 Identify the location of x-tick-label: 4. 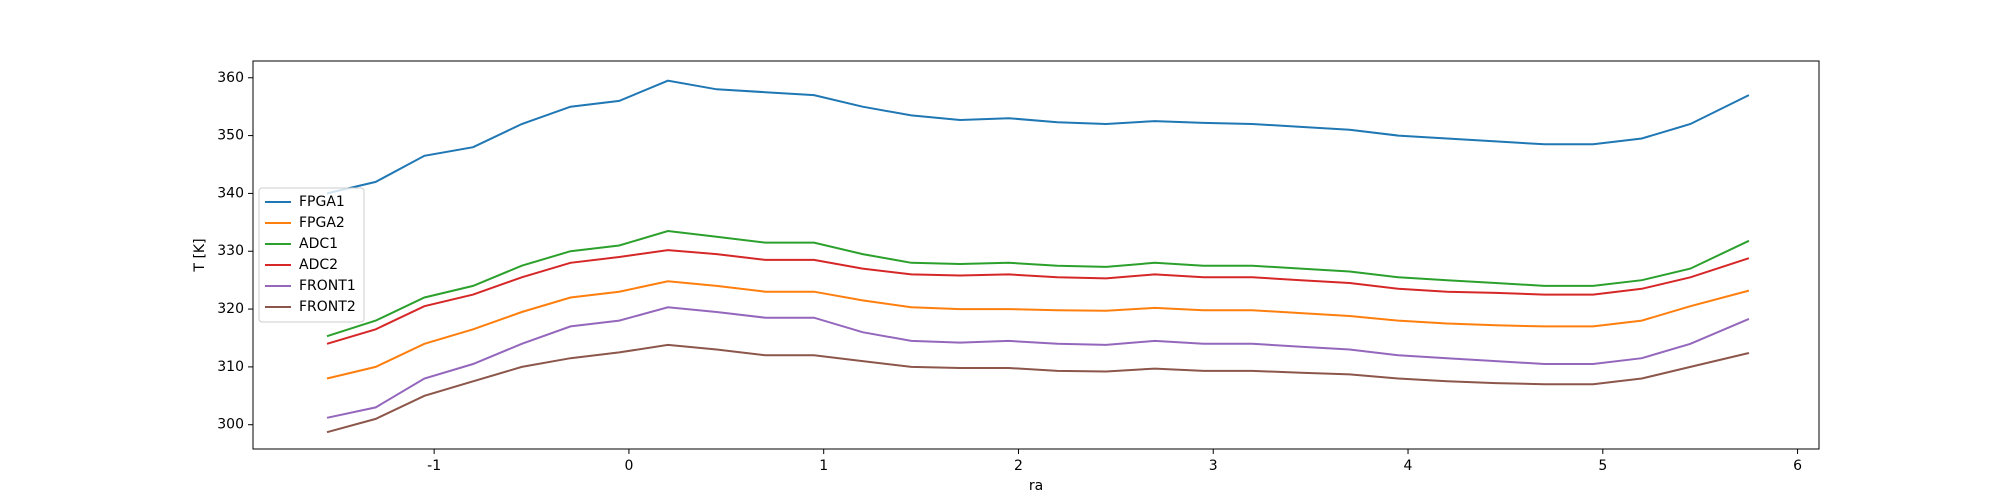
(1408, 466).